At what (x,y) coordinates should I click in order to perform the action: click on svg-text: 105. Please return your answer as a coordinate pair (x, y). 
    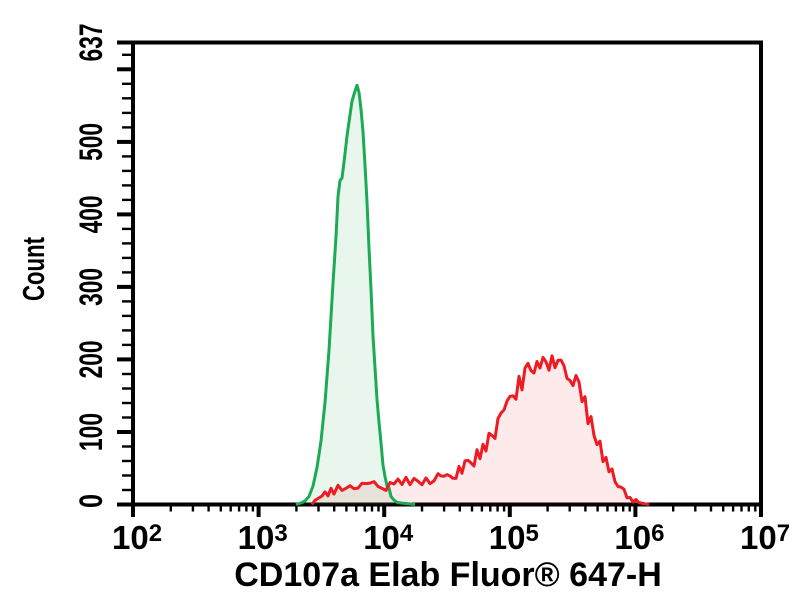
    Looking at the image, I should click on (514, 537).